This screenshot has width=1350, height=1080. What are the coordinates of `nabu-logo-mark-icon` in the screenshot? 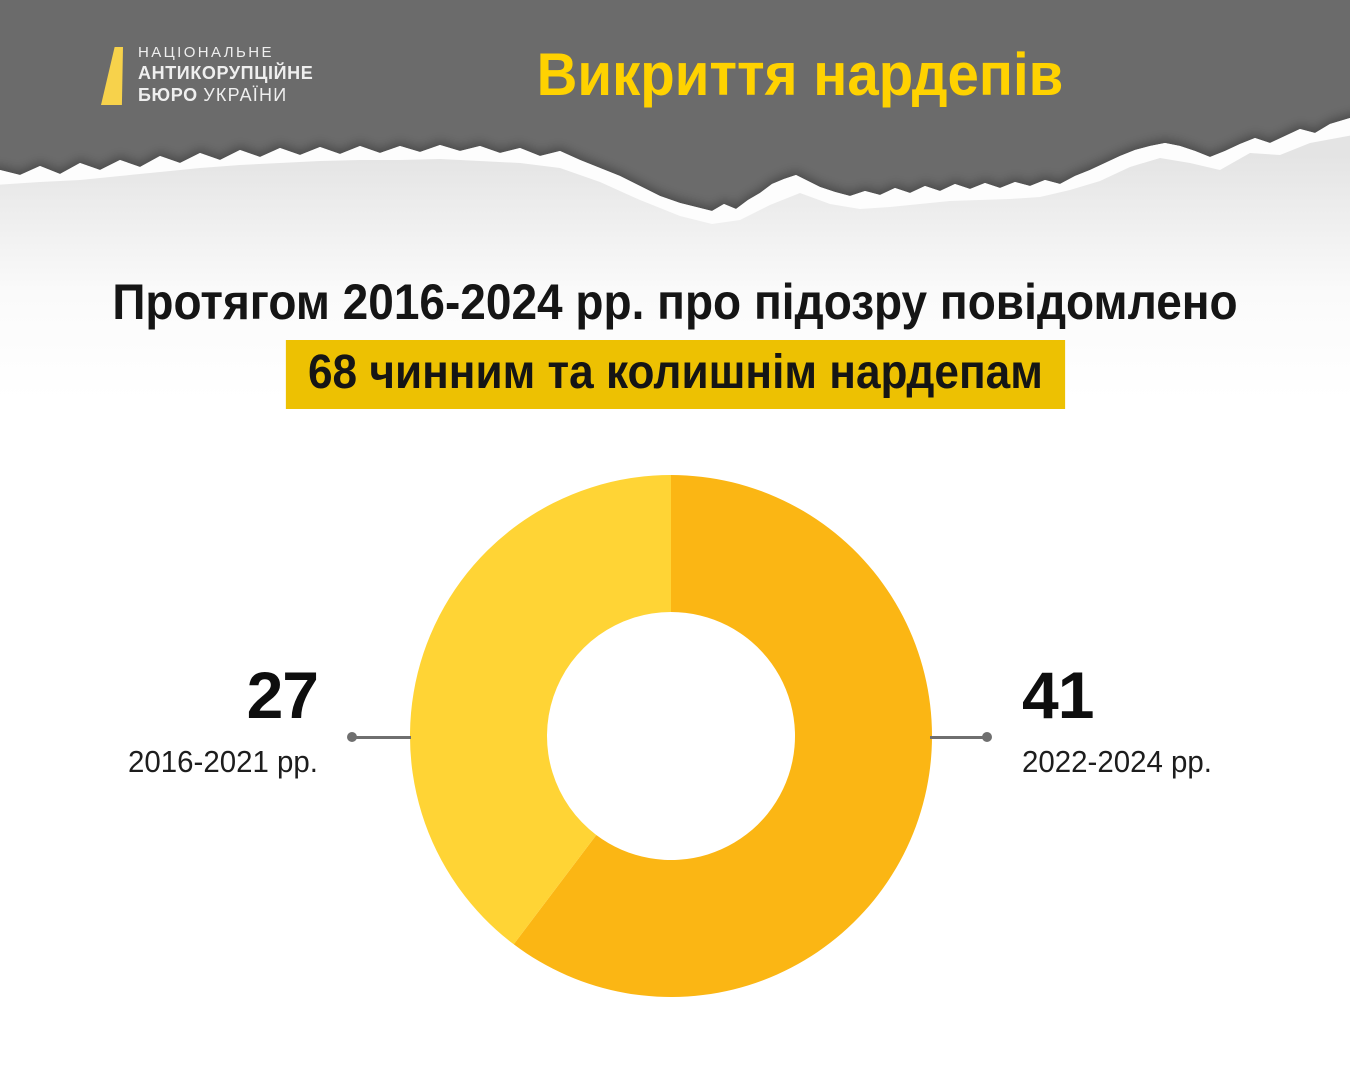 It's located at (112, 76).